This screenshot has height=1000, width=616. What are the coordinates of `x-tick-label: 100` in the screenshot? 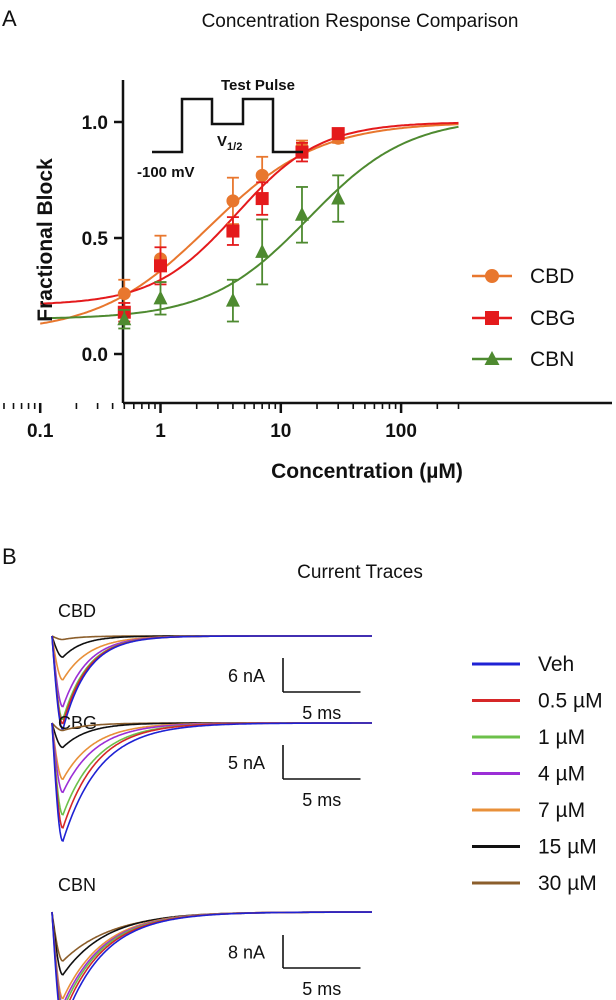 It's located at (401, 431).